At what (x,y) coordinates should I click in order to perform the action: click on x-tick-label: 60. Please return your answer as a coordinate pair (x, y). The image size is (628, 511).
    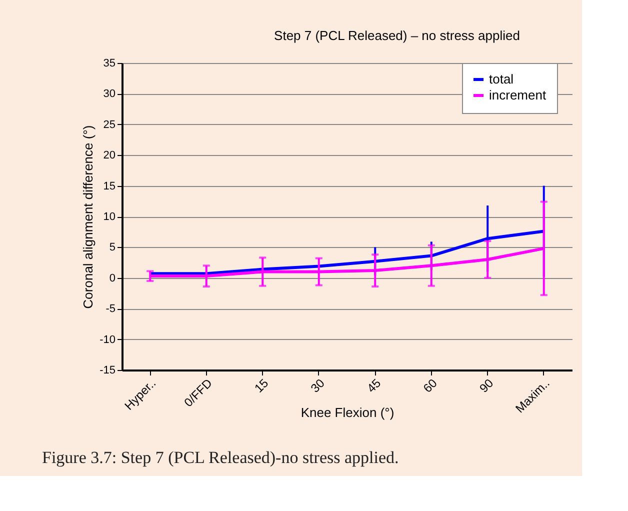
    Looking at the image, I should click on (430, 386).